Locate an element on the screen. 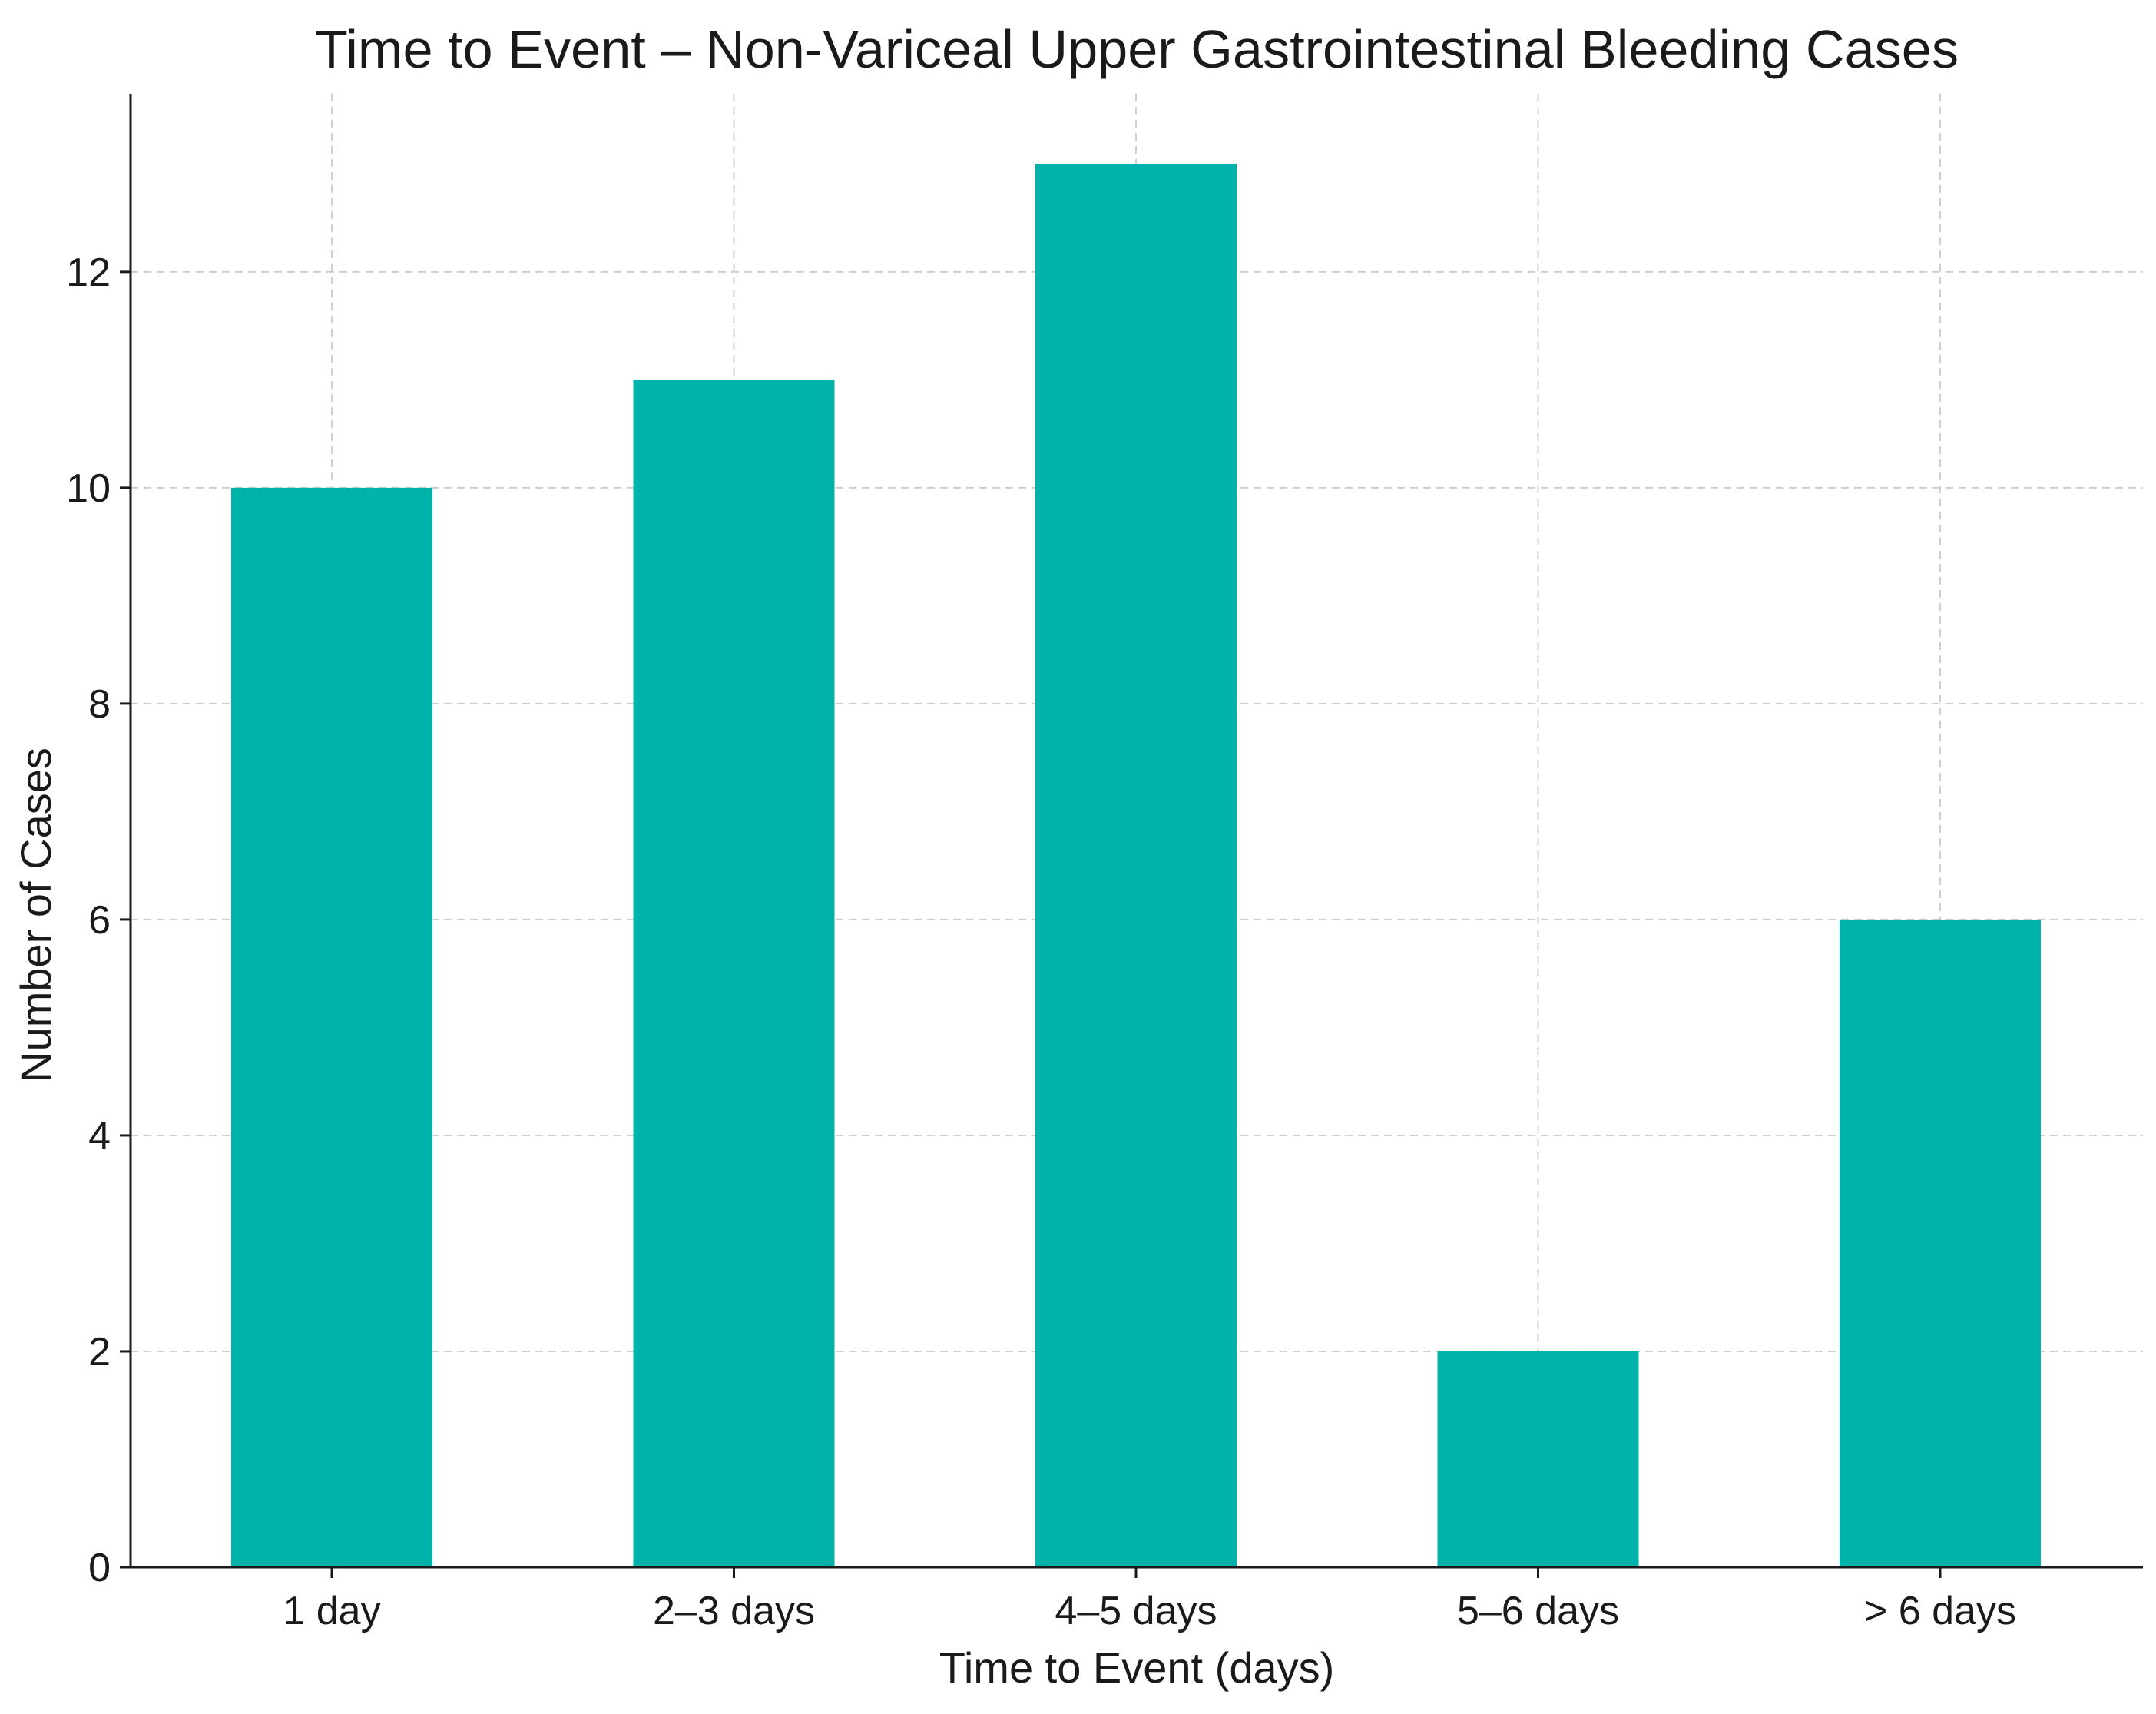 This screenshot has height=1714, width=2156. y-tick-label: 0 is located at coordinates (99, 1568).